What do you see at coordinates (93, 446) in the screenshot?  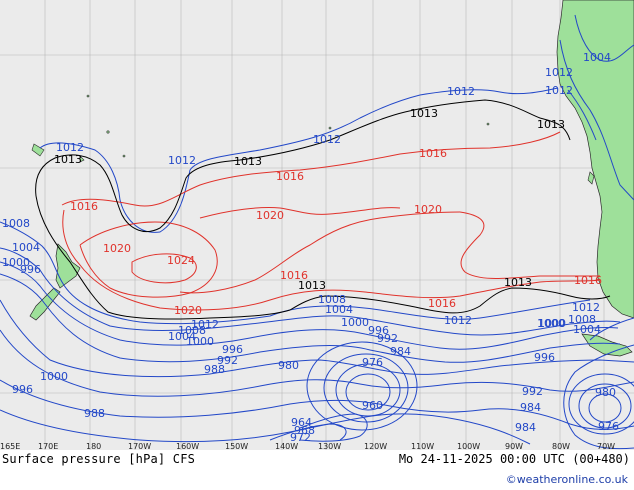 I see `lon-tick: 180` at bounding box center [93, 446].